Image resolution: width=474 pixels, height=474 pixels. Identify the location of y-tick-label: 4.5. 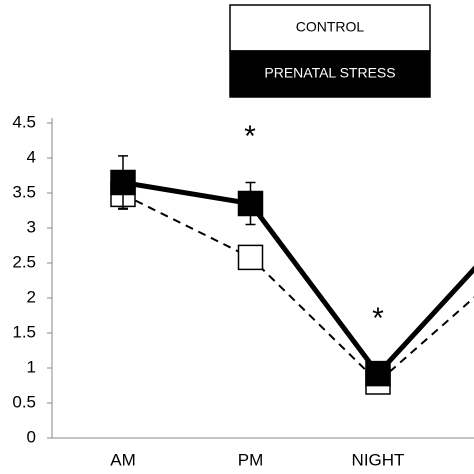
(24, 121).